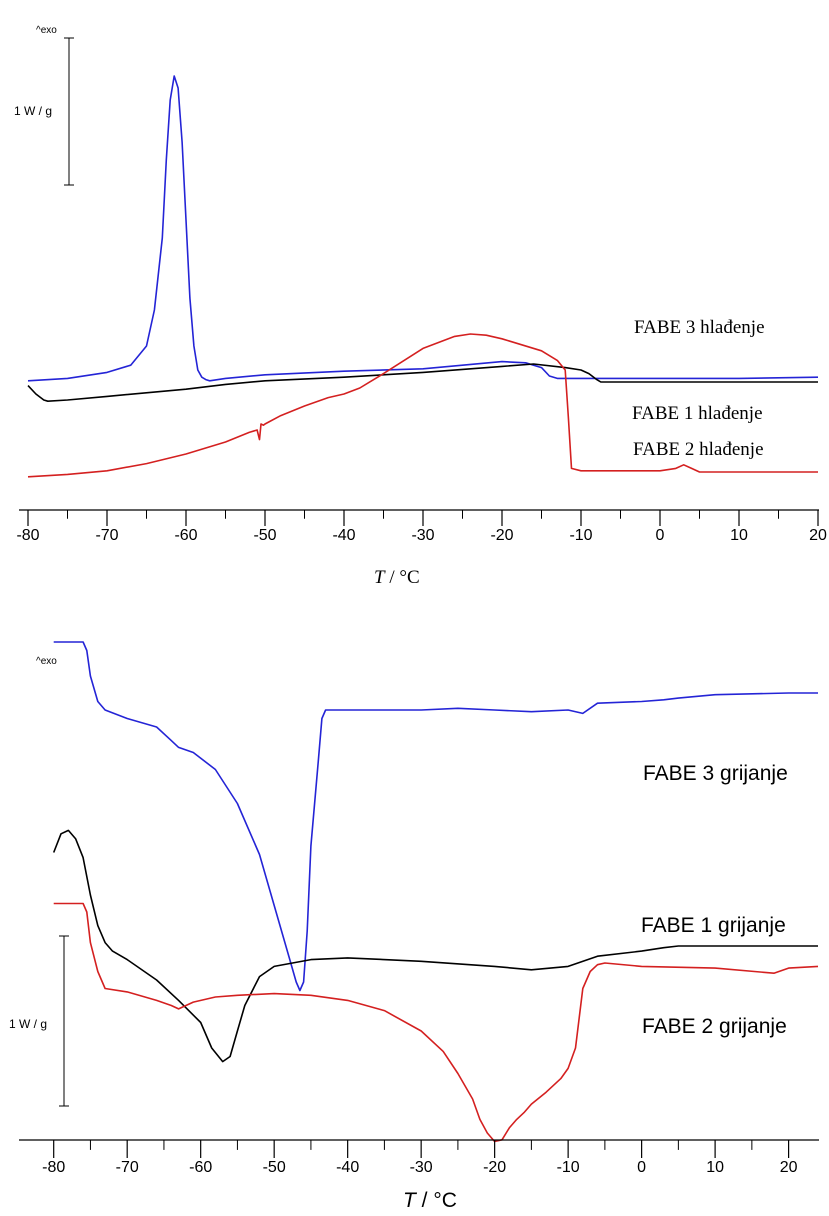  I want to click on series-label-fabe3: FABE 3 hlađenje, so click(699, 327).